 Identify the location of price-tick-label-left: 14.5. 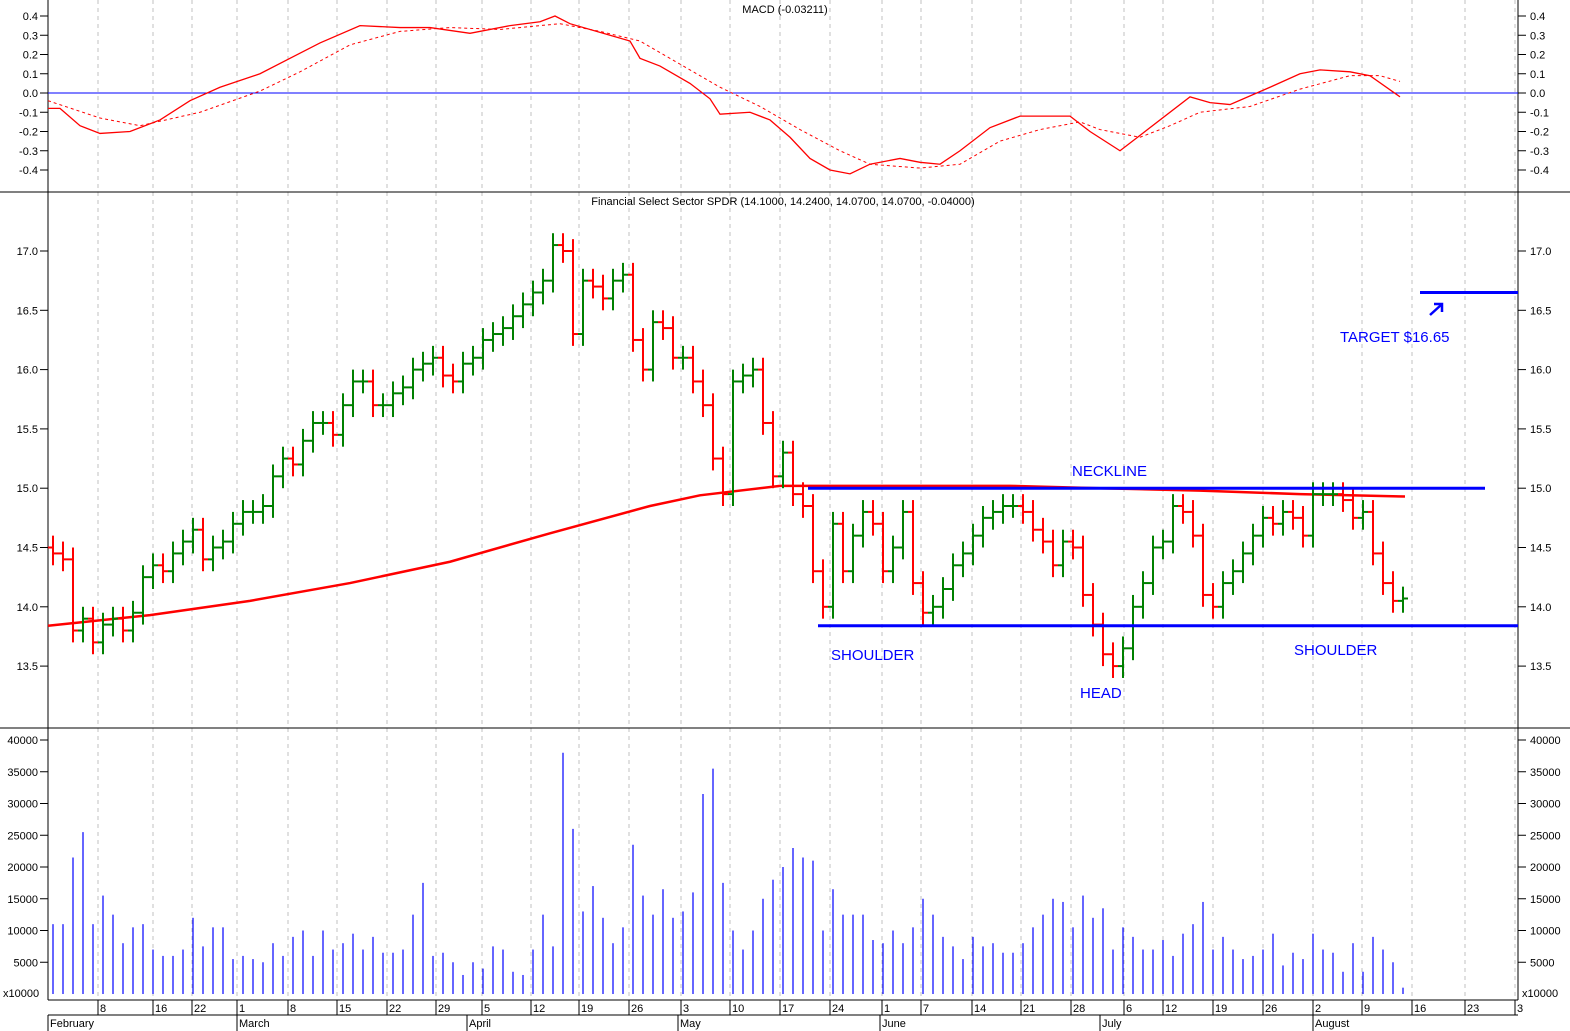
(27, 549).